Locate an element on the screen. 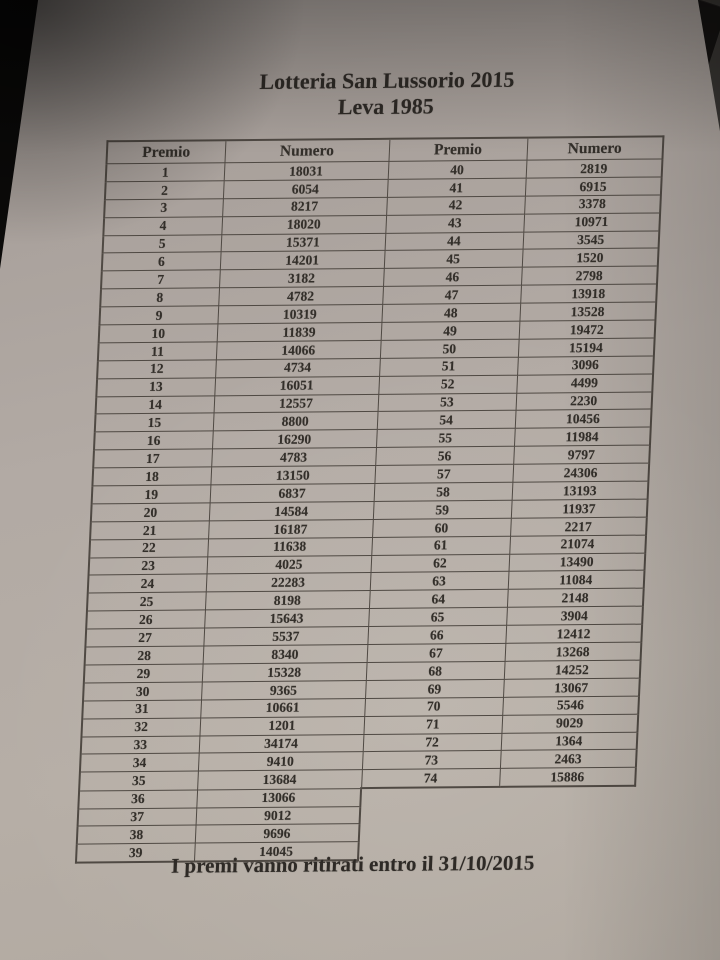 The image size is (720, 960). premio-cell: 49 is located at coordinates (450, 330).